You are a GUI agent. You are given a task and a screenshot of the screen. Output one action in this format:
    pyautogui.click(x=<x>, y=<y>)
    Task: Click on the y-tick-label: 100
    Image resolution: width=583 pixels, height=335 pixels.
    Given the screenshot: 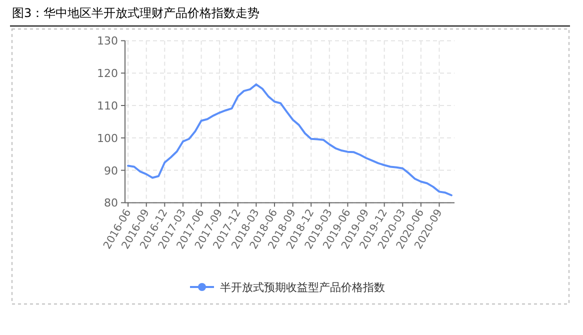 What is the action you would take?
    pyautogui.click(x=107, y=138)
    